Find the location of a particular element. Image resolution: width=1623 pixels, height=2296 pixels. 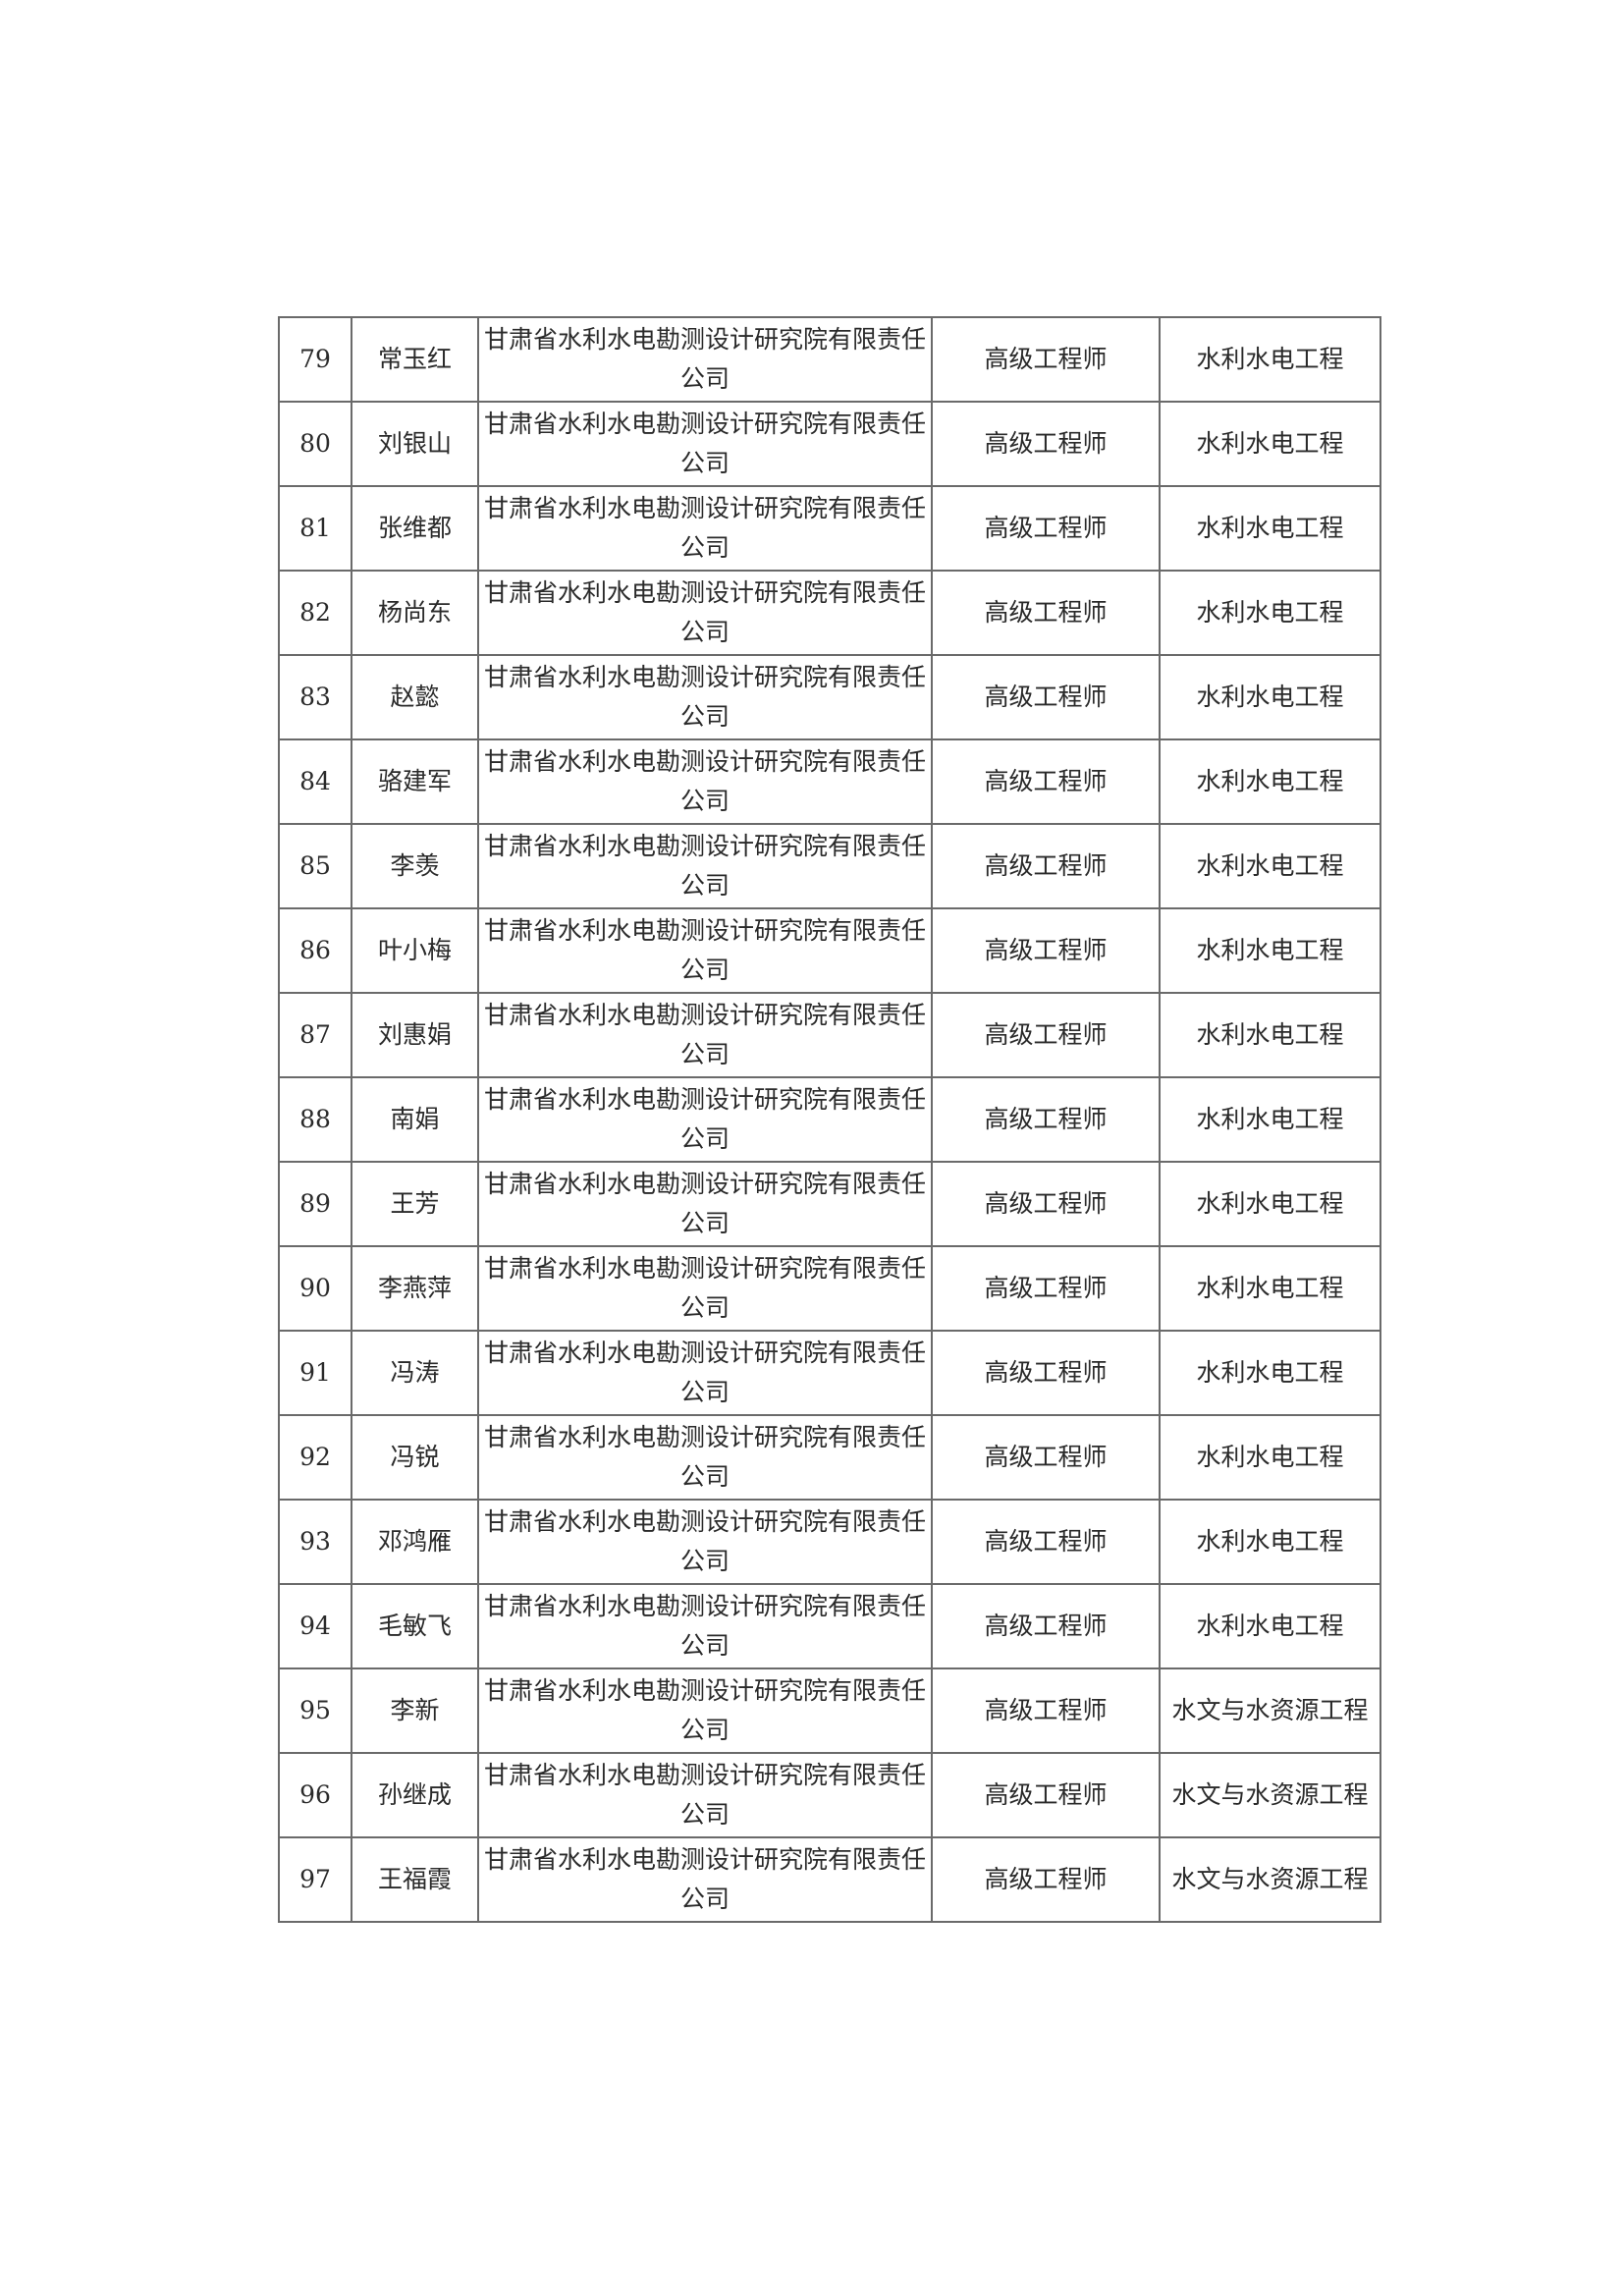

row-number-cell: 94 is located at coordinates (315, 1626).